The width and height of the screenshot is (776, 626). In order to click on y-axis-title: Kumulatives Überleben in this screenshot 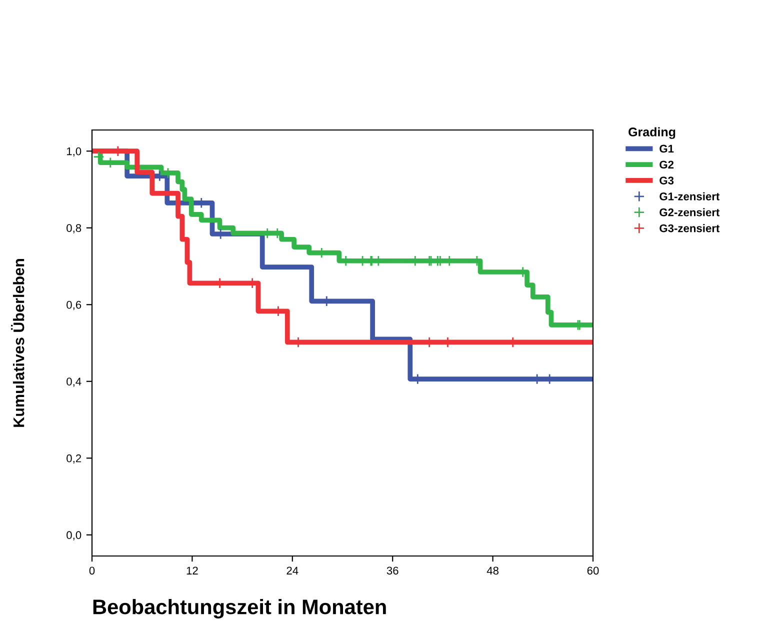, I will do `click(17, 343)`.